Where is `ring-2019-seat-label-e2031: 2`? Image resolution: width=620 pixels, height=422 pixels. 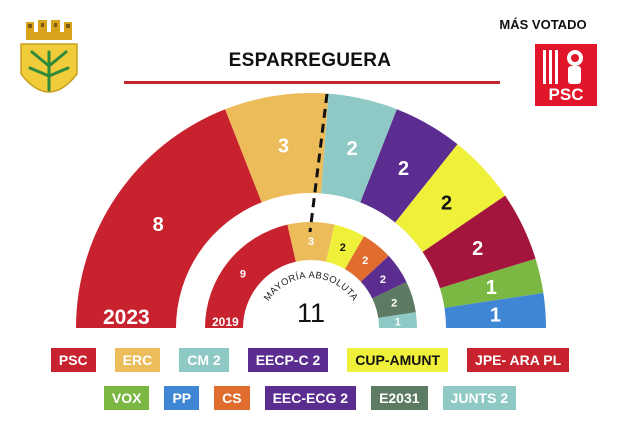
ring-2019-seat-label-e2031: 2 is located at coordinates (394, 303).